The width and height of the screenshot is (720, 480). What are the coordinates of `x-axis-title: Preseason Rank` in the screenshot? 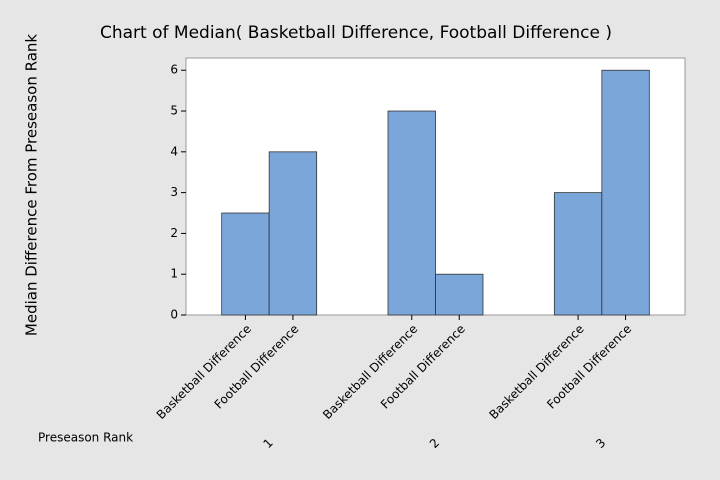 It's located at (85, 438).